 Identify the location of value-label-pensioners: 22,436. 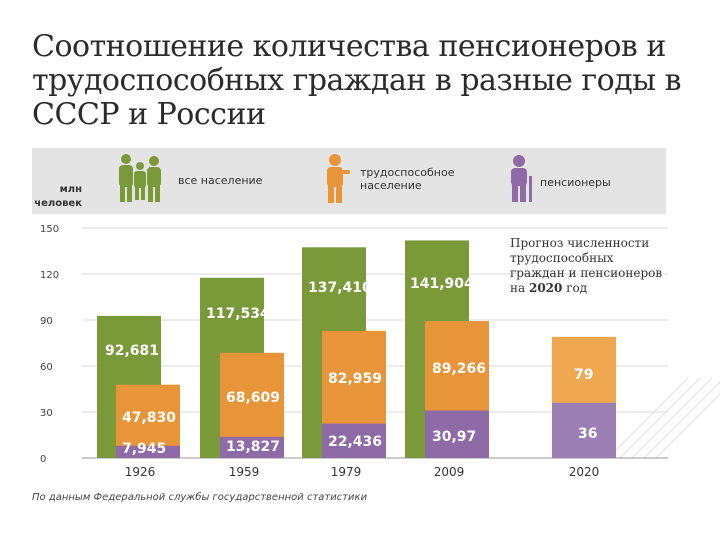
(355, 442).